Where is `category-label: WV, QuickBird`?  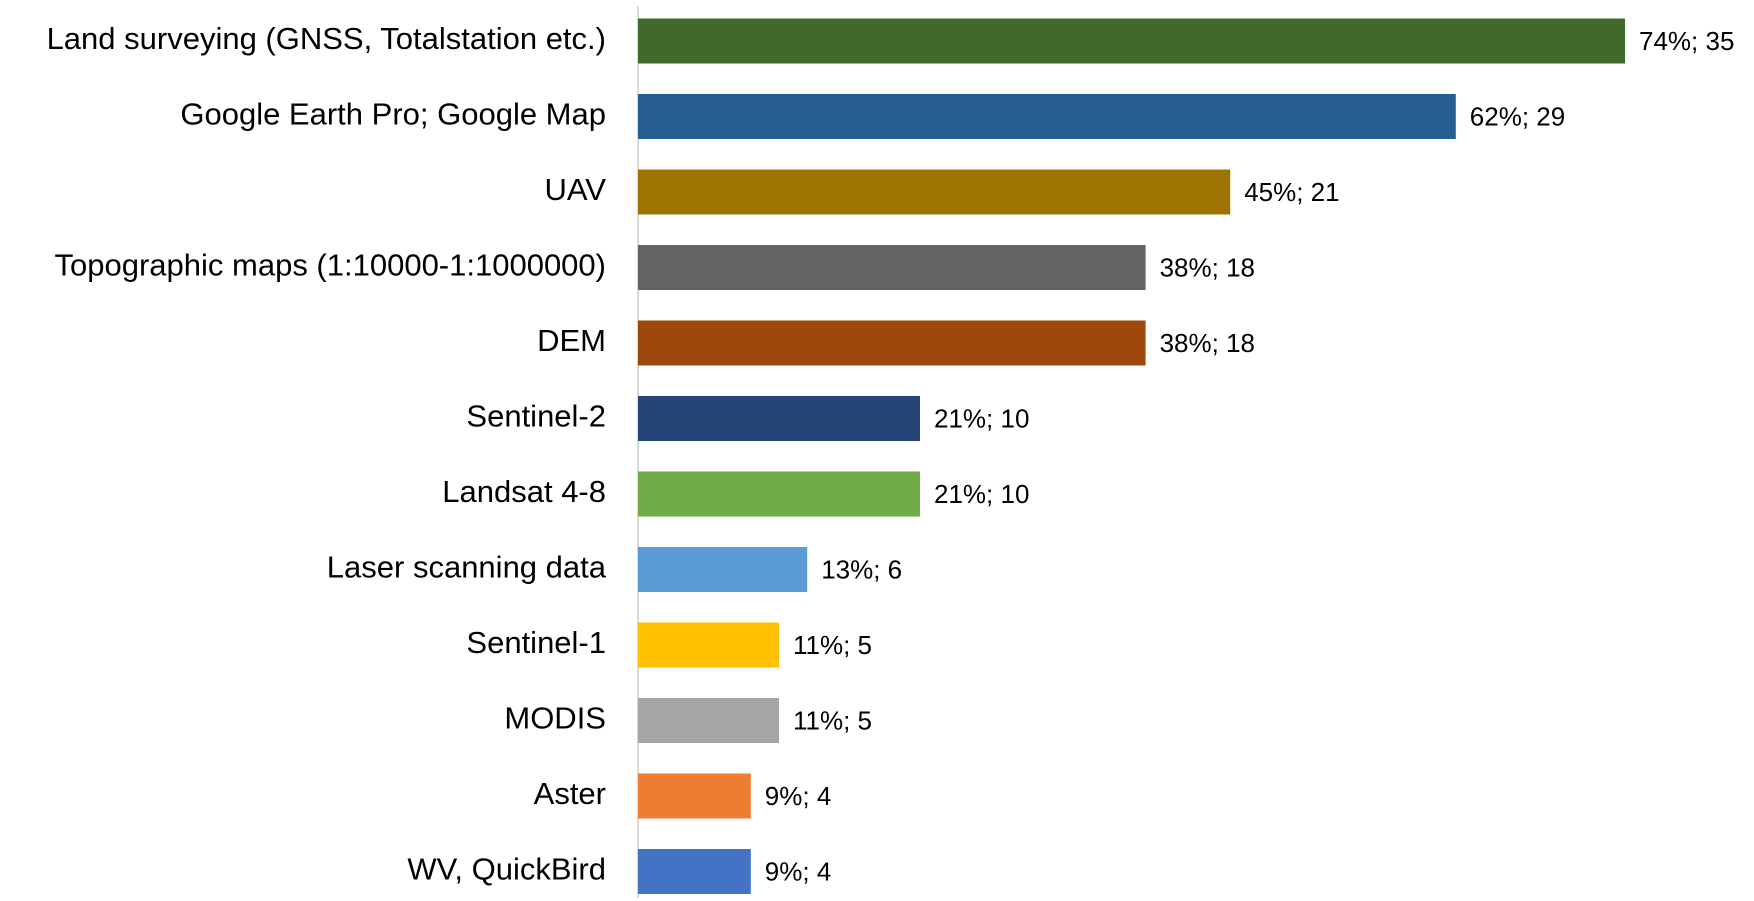
category-label: WV, QuickBird is located at coordinates (506, 869).